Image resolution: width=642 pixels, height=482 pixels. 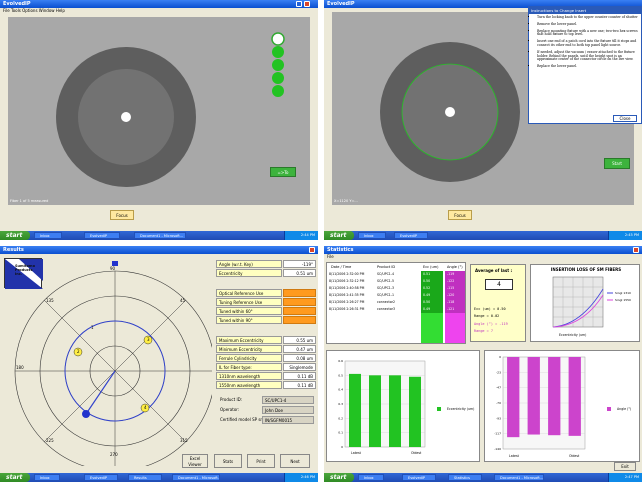 I want to click on menu-bar: File, so click(x=483, y=257).